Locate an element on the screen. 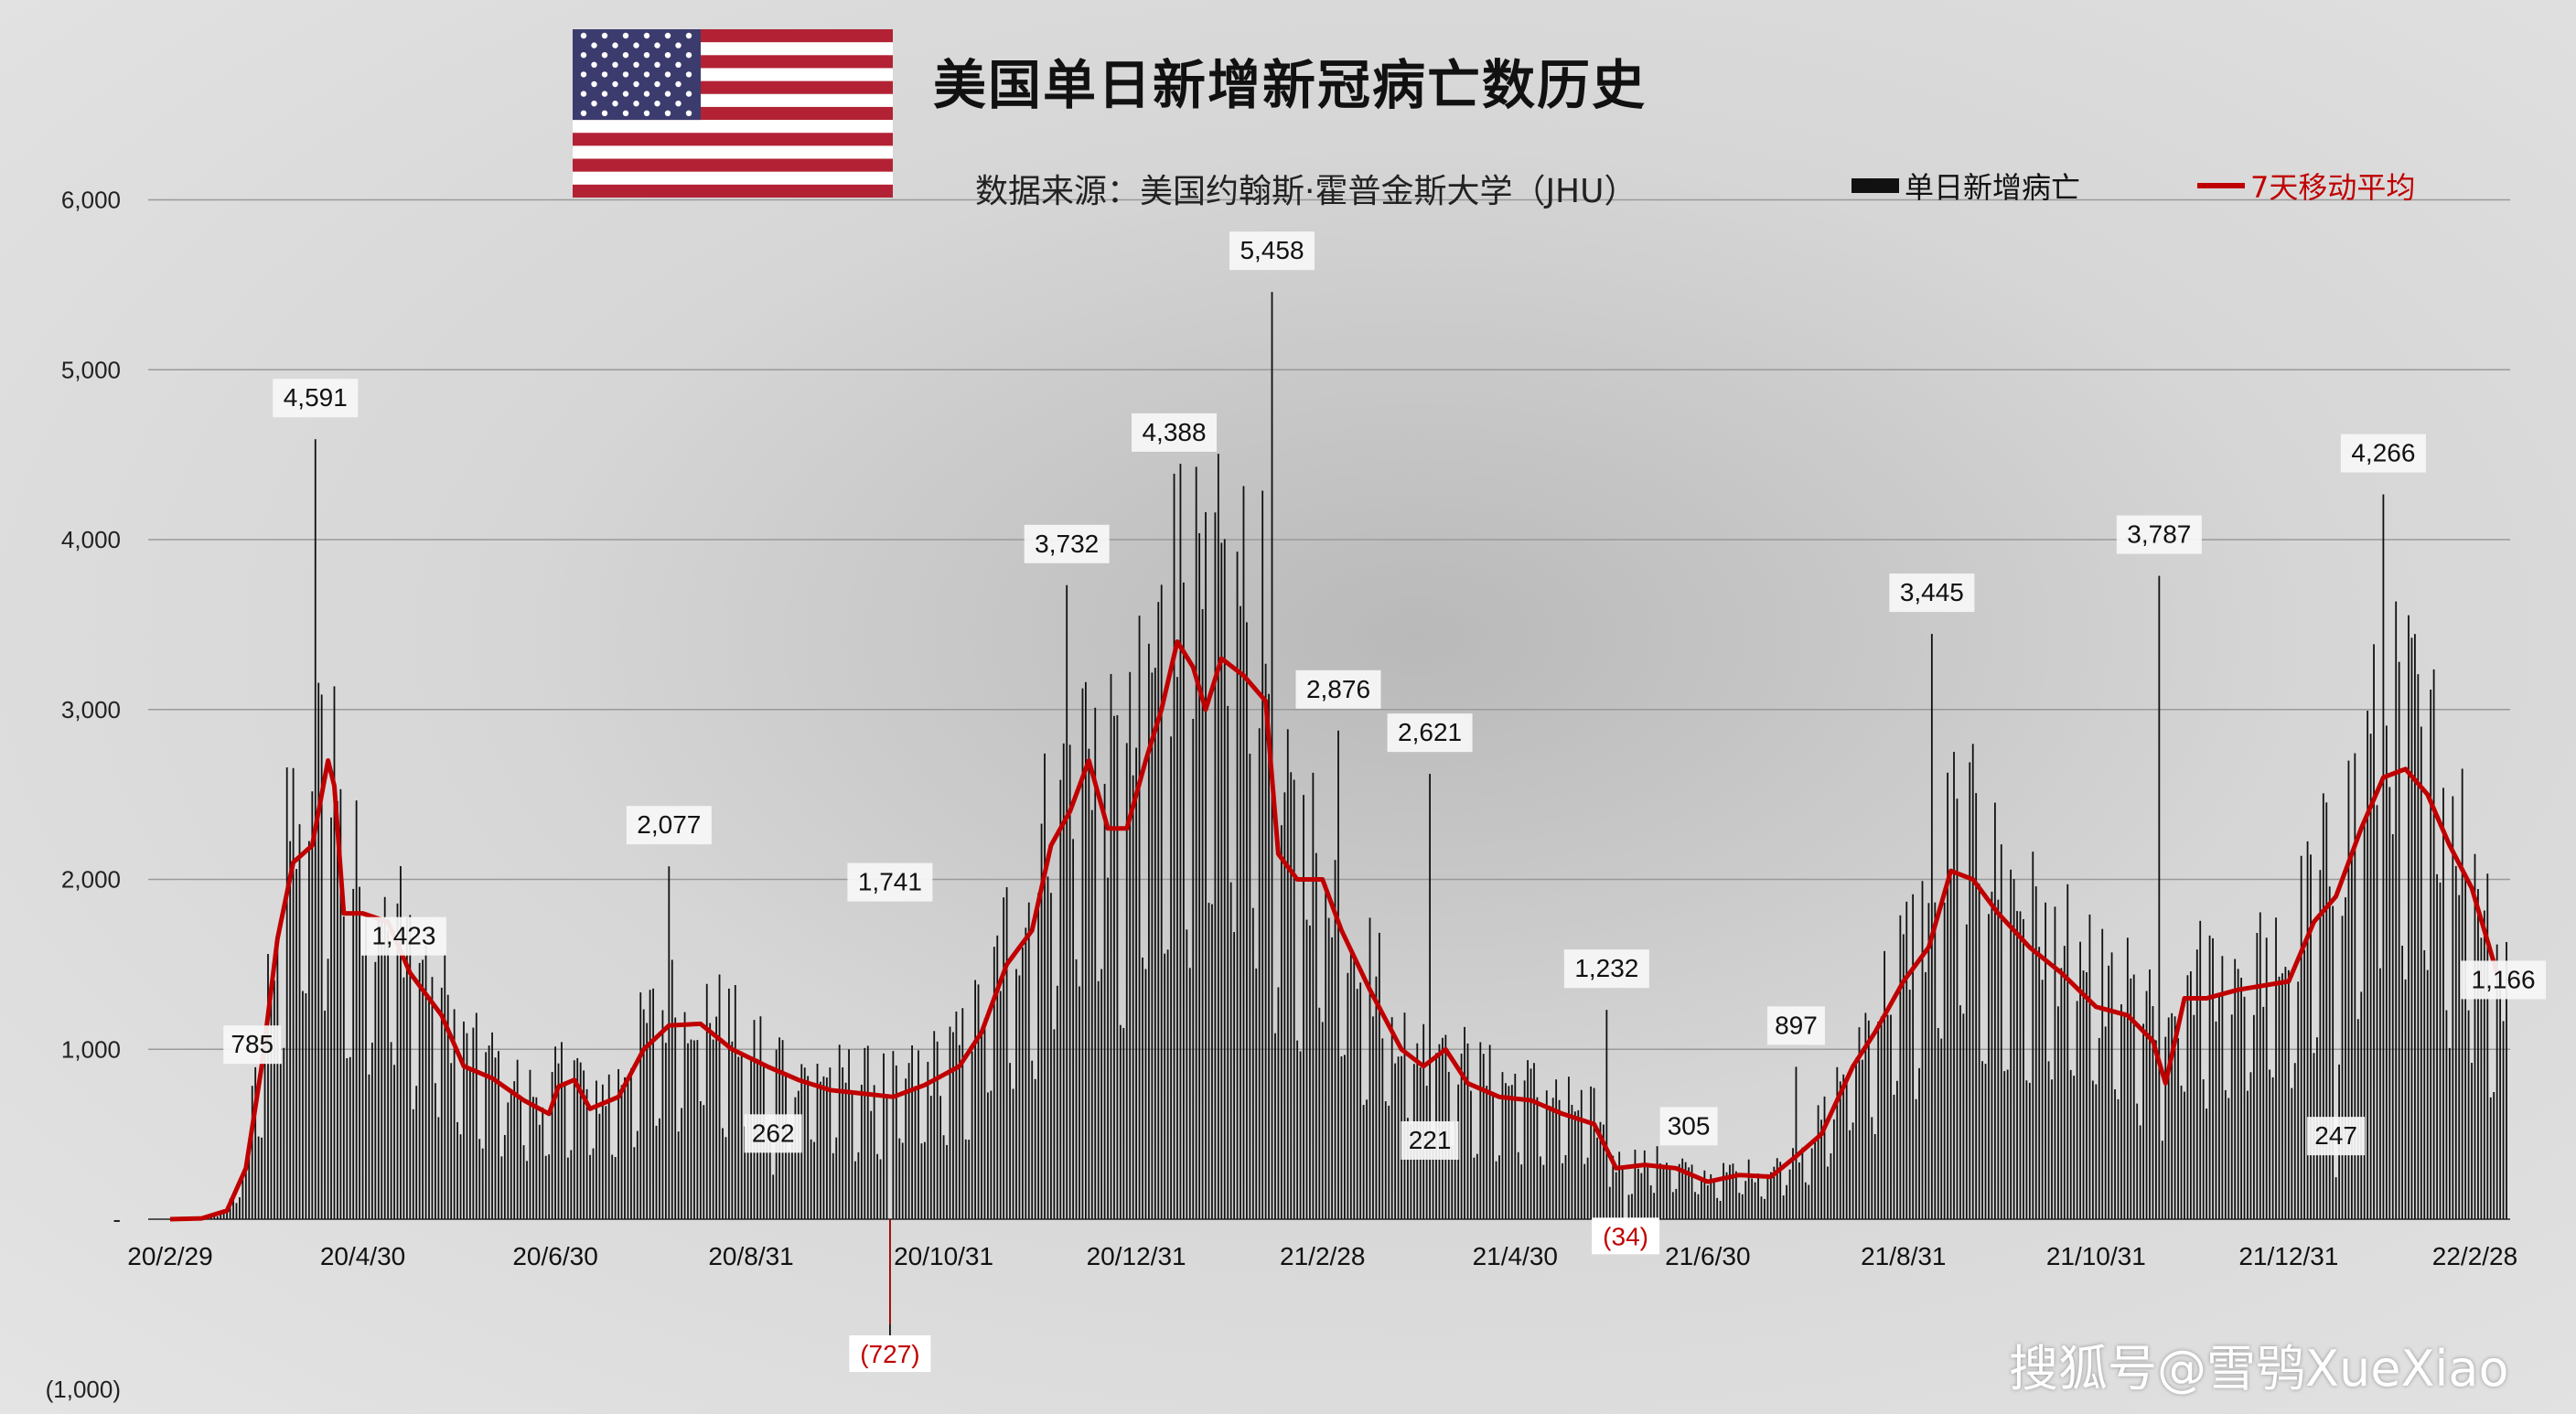  data-label: 4,266 is located at coordinates (2383, 453).